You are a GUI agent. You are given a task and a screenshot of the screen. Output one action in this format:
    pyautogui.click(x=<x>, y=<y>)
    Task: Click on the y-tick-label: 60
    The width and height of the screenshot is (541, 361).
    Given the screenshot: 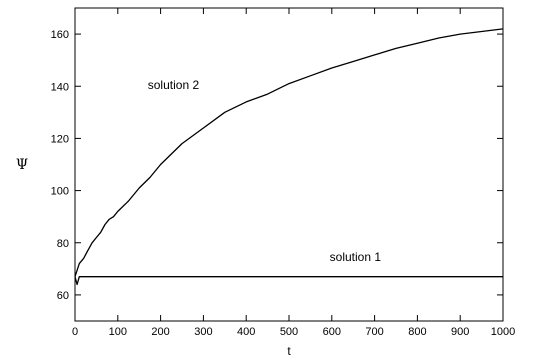 What is the action you would take?
    pyautogui.click(x=63, y=296)
    